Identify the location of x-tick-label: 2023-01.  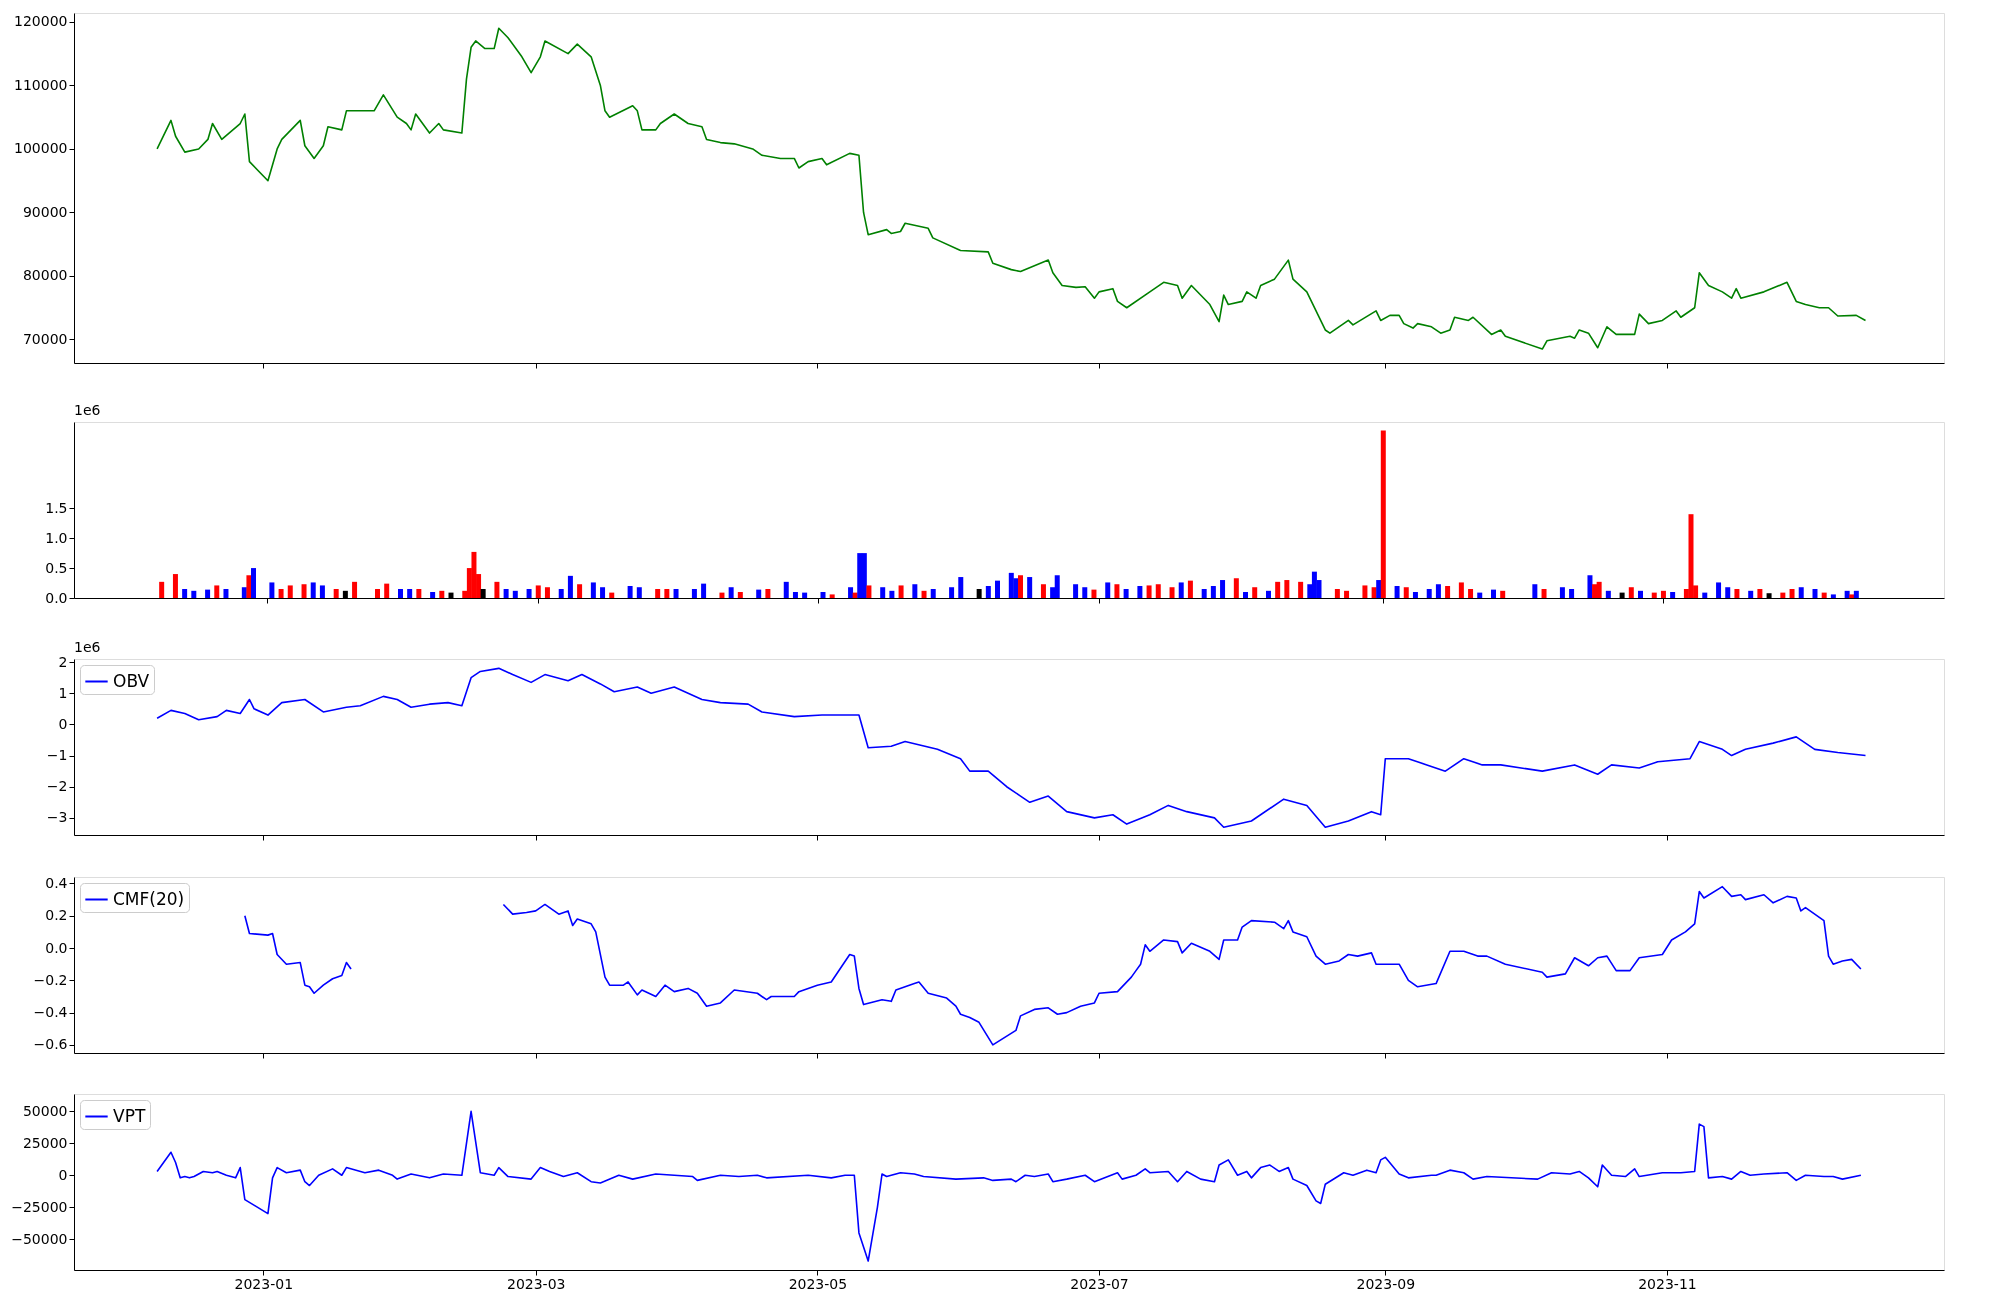
(264, 1283).